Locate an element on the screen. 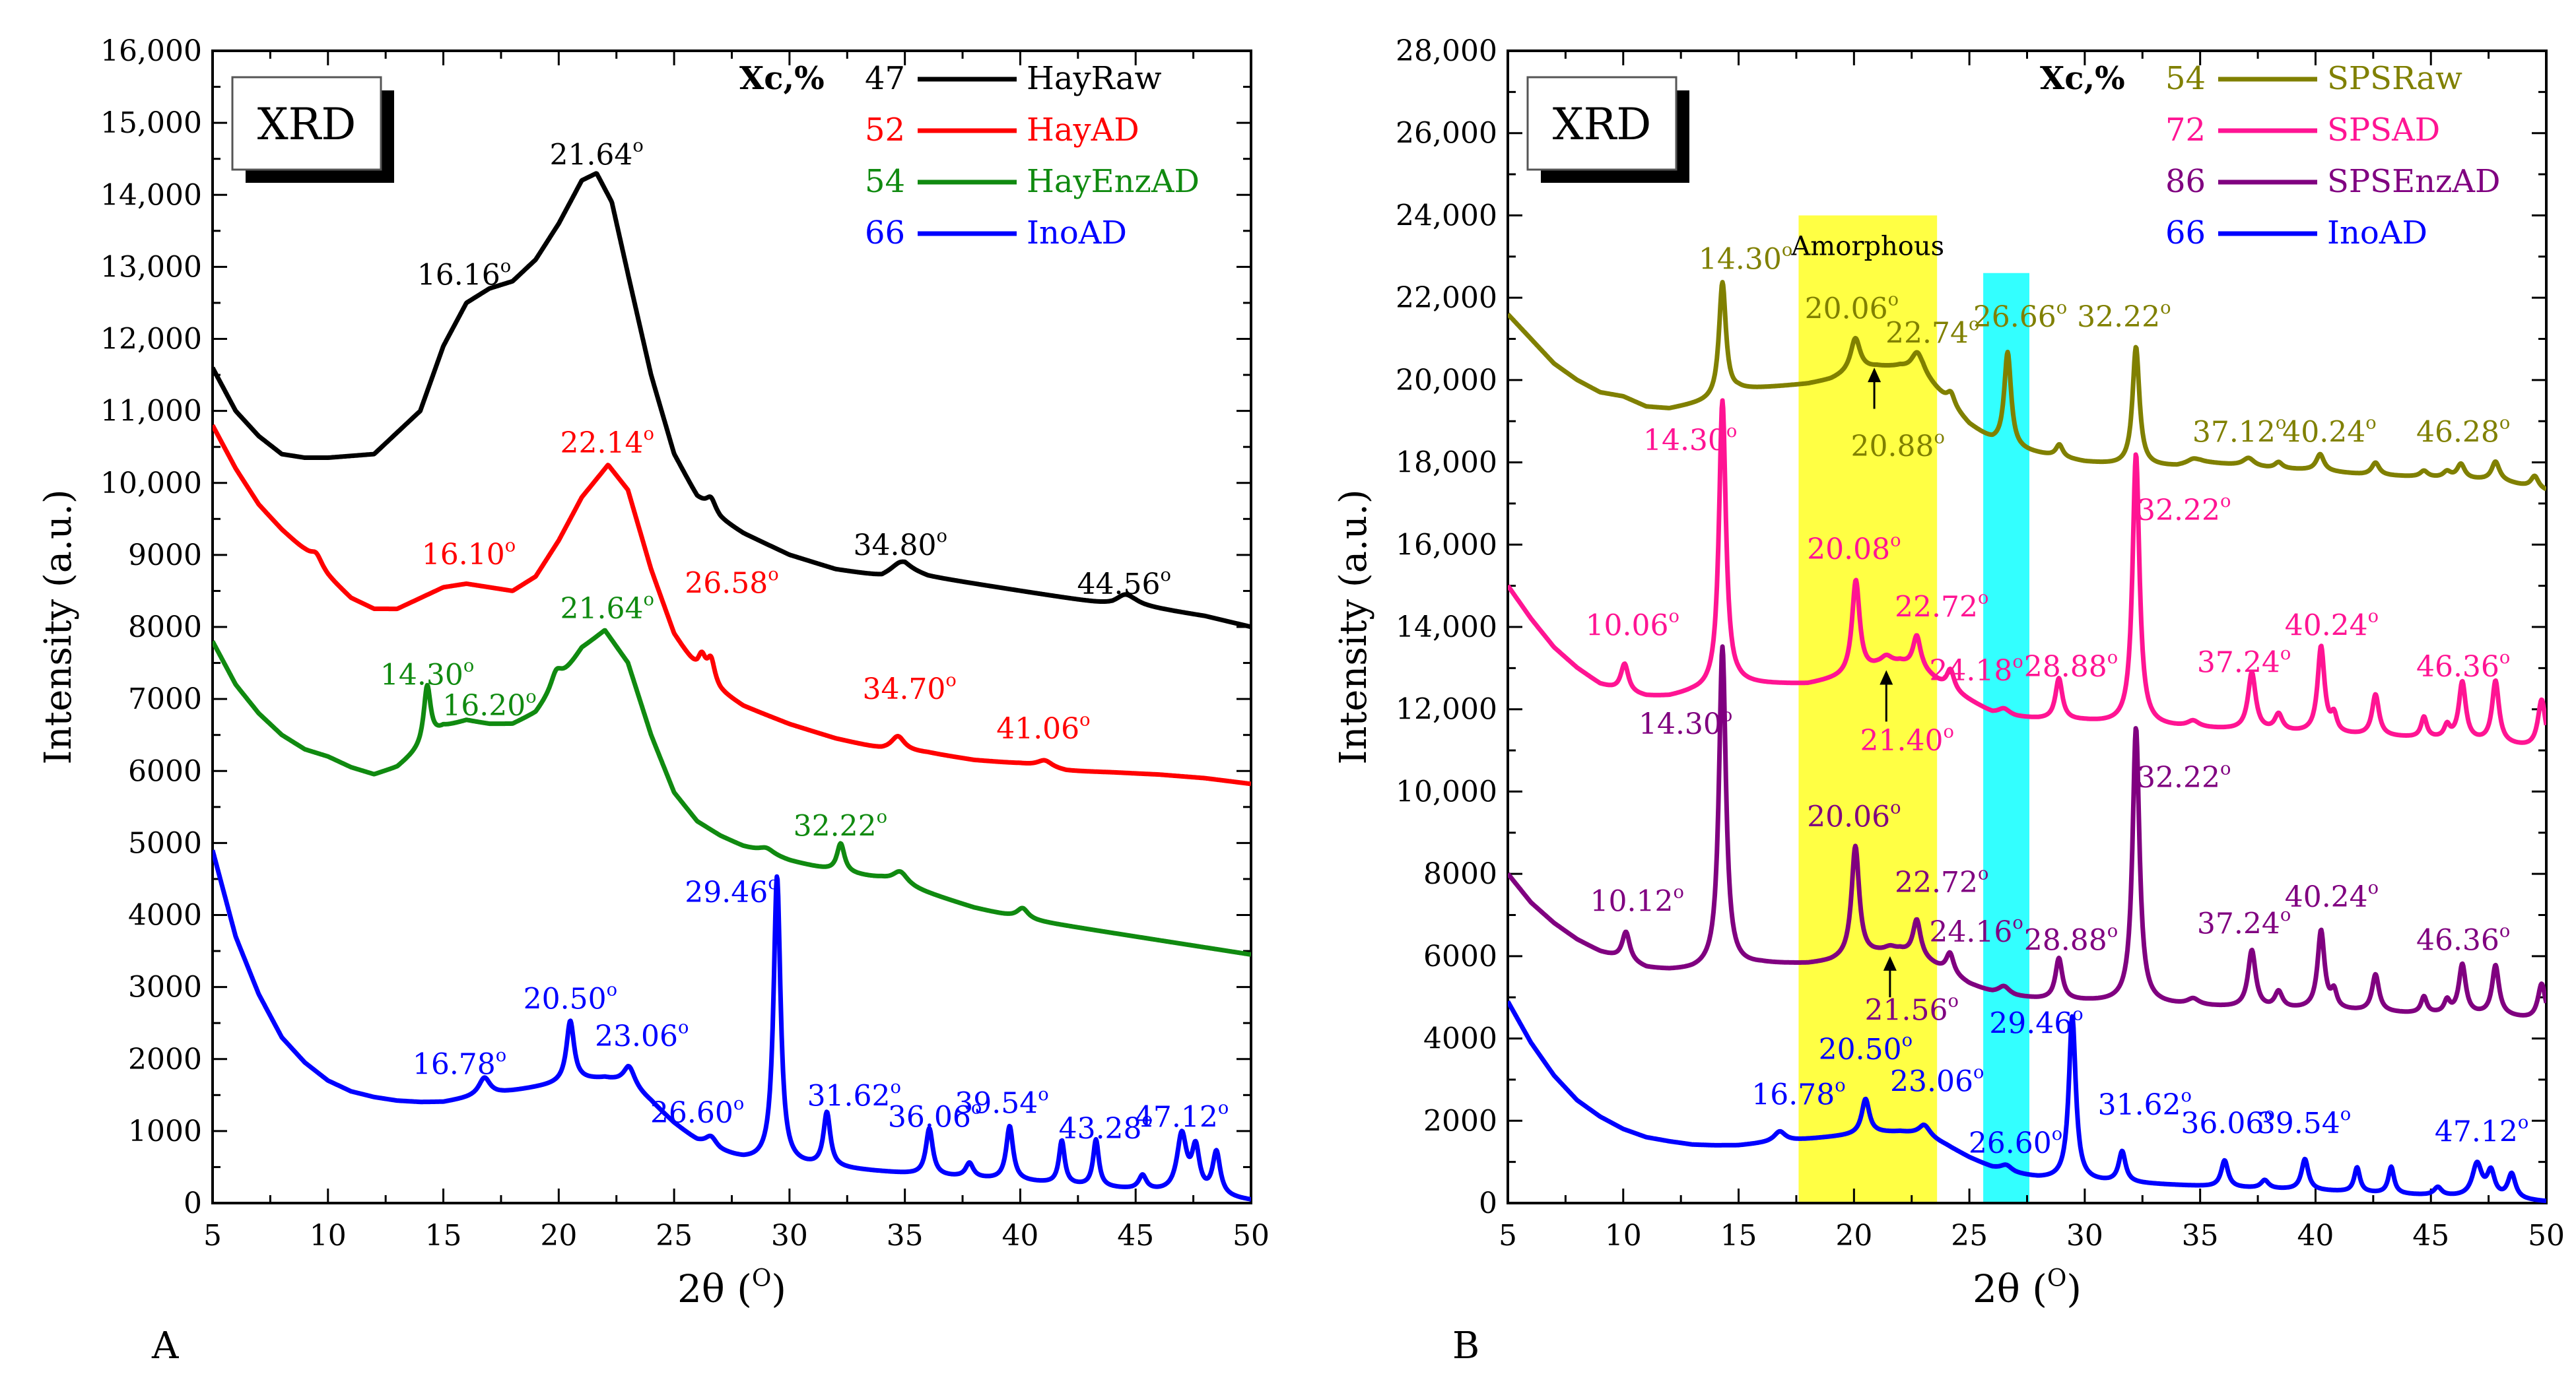  peak-label-inoad: 23.06o is located at coordinates (1937, 1081).